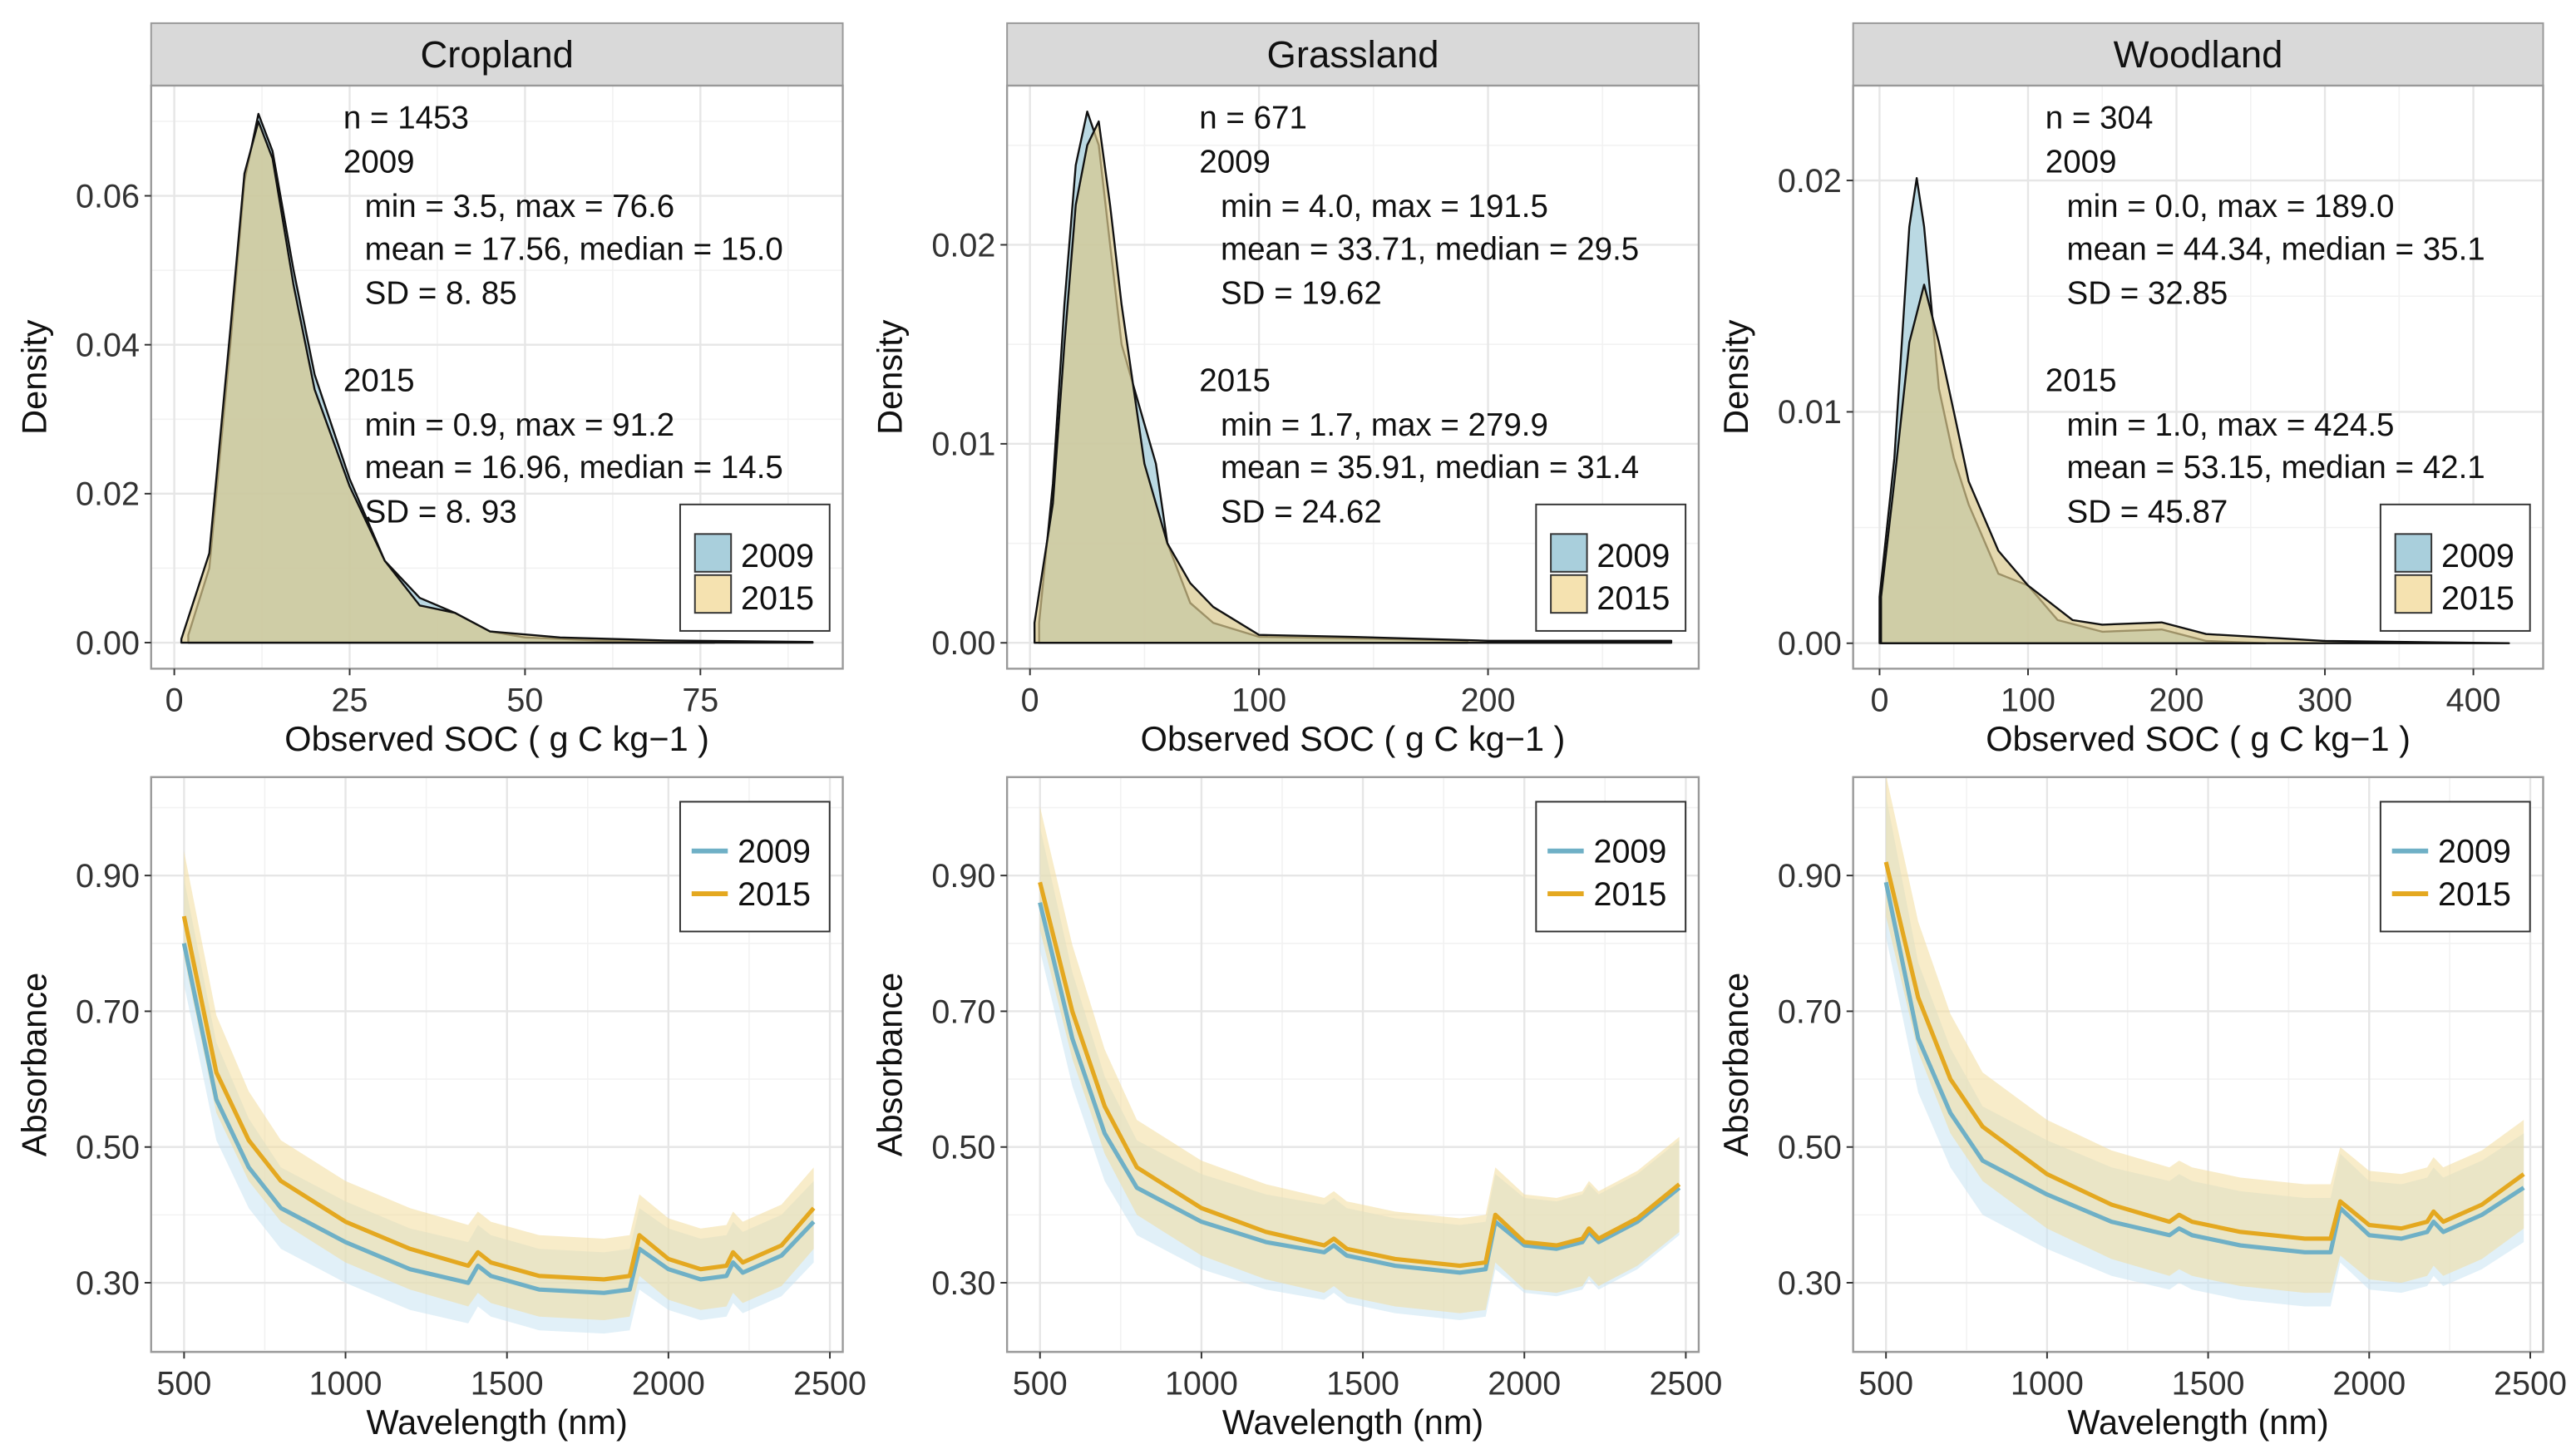  What do you see at coordinates (2147, 294) in the screenshot?
I see `stats-annotation-line: SD = 32.85` at bounding box center [2147, 294].